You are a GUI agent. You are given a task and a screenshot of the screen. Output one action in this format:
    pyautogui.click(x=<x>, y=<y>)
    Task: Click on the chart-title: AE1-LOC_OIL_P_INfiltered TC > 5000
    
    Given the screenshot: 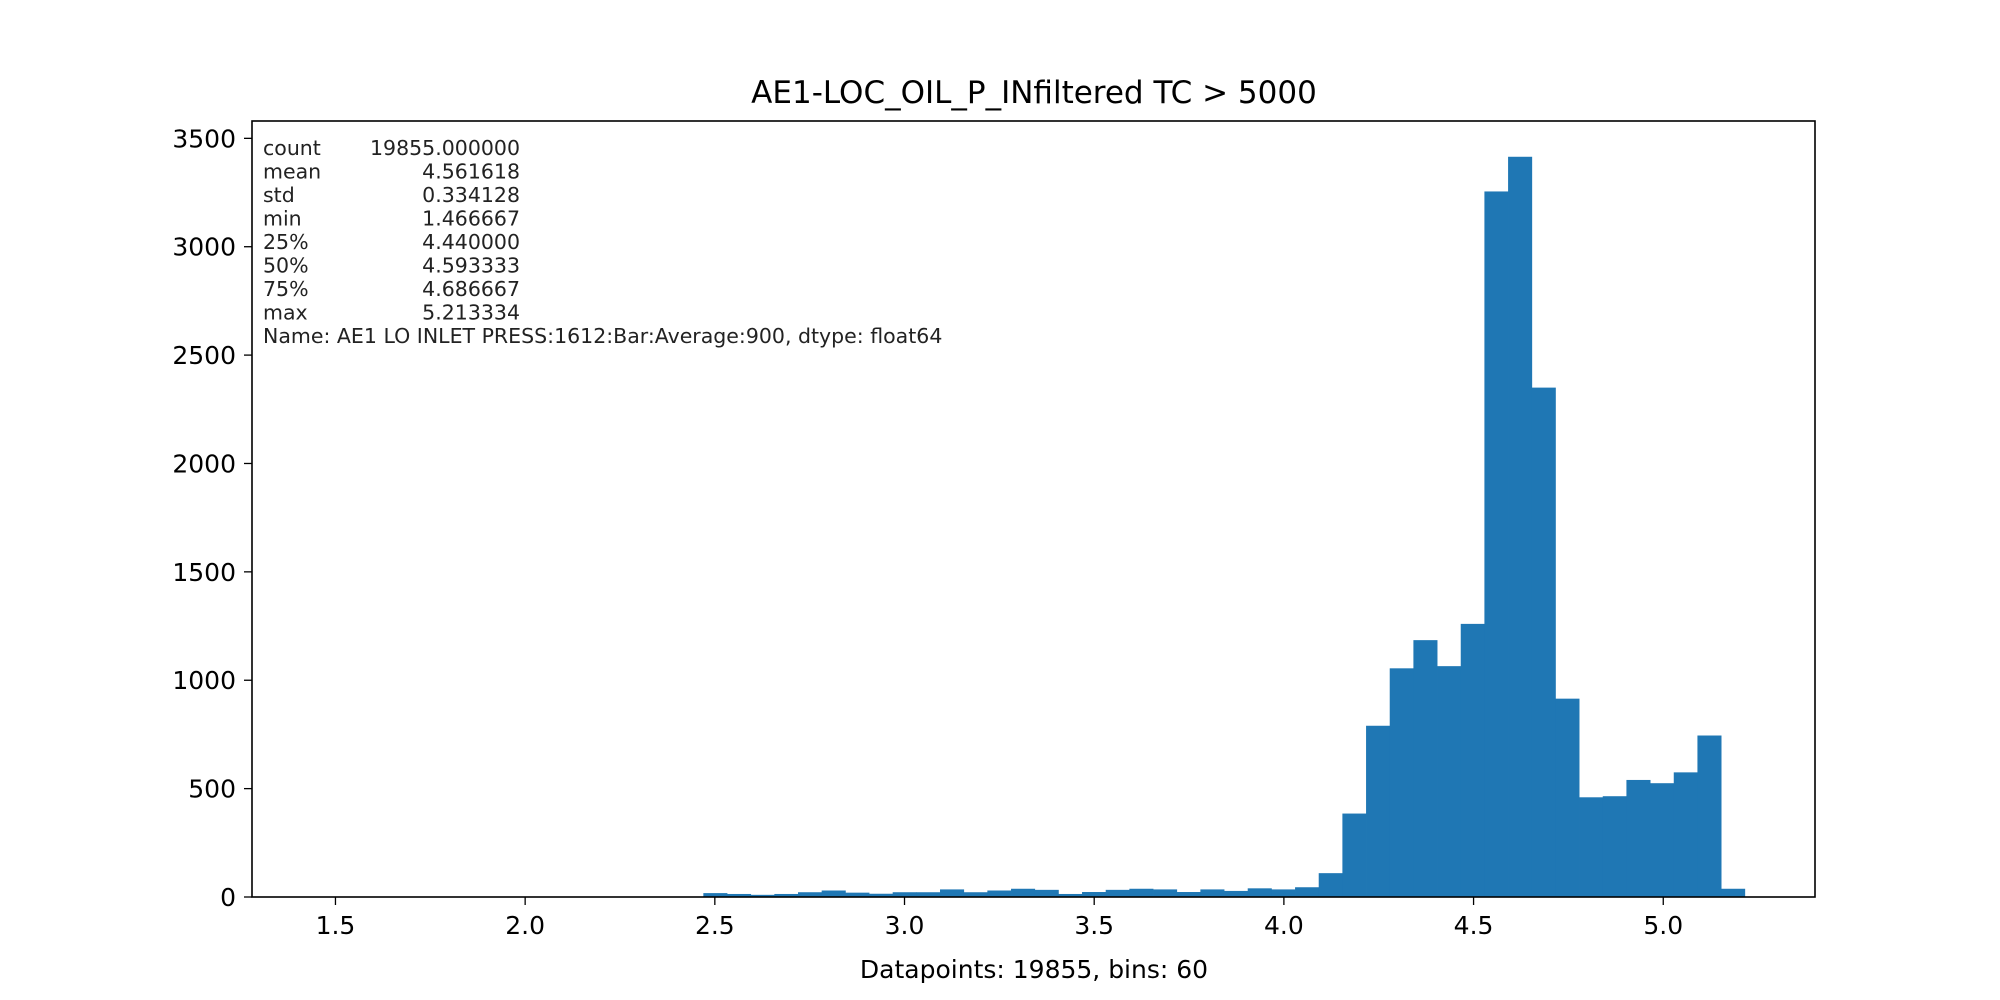 What is the action you would take?
    pyautogui.click(x=1034, y=93)
    